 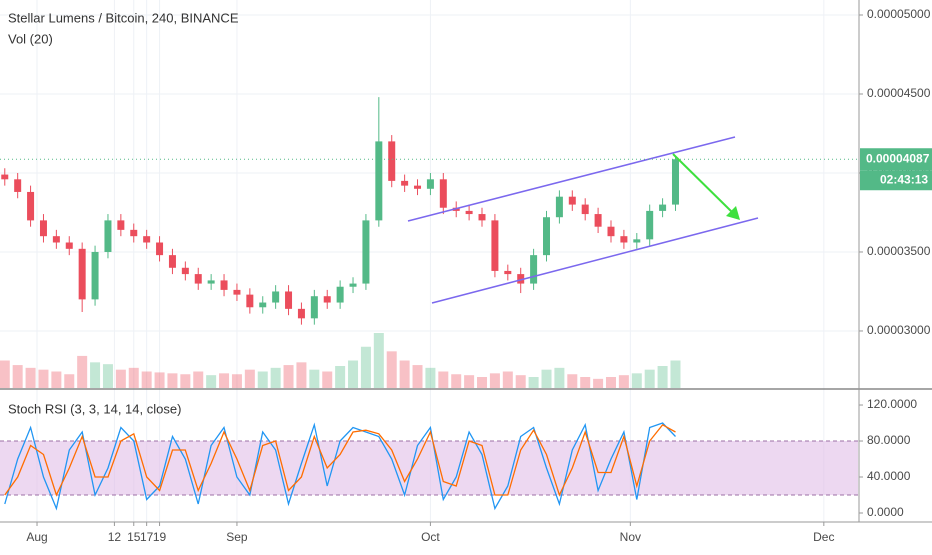 What do you see at coordinates (899, 251) in the screenshot?
I see `y-tick-label: 0.00003500` at bounding box center [899, 251].